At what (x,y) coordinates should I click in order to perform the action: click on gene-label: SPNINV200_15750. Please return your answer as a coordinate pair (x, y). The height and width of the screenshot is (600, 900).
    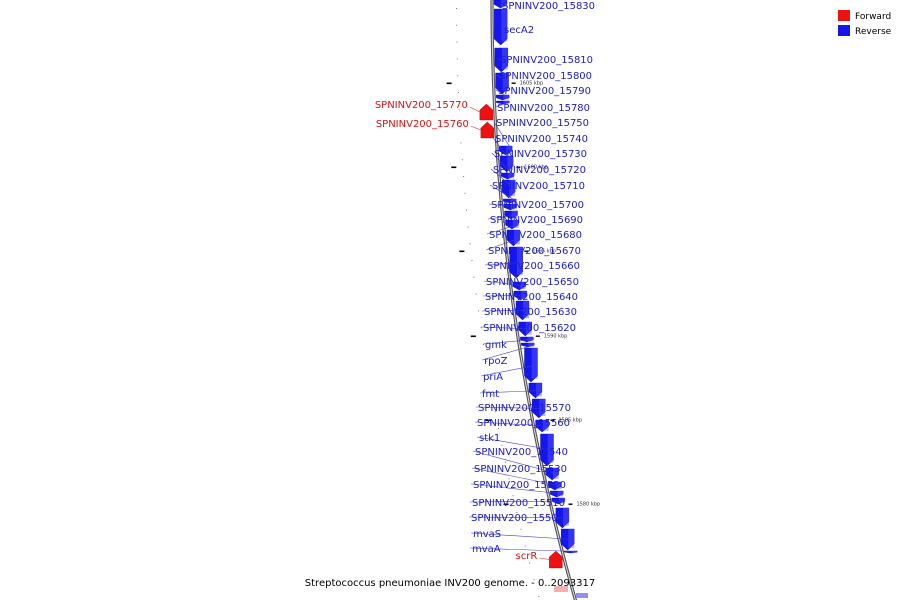
    Looking at the image, I should click on (542, 123).